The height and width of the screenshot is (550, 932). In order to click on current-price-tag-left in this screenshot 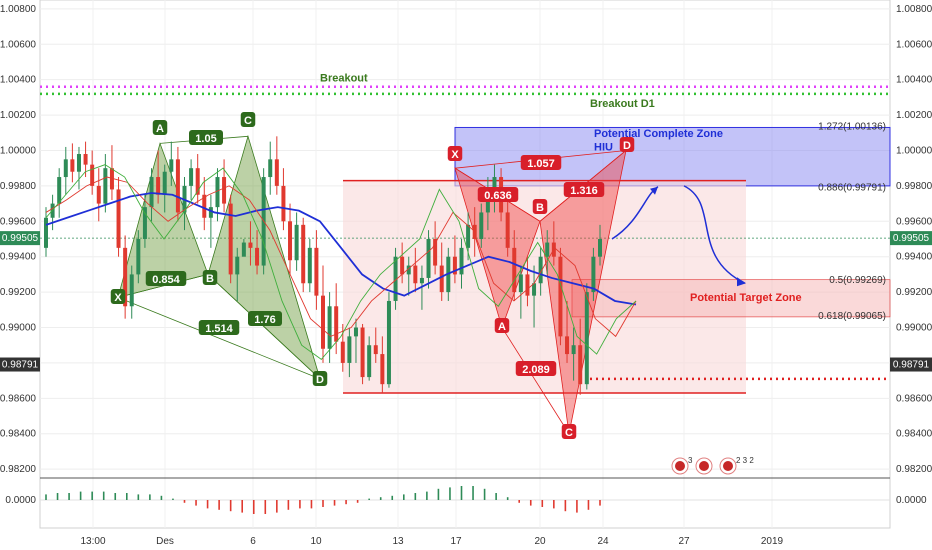, I will do `click(20, 238)`.